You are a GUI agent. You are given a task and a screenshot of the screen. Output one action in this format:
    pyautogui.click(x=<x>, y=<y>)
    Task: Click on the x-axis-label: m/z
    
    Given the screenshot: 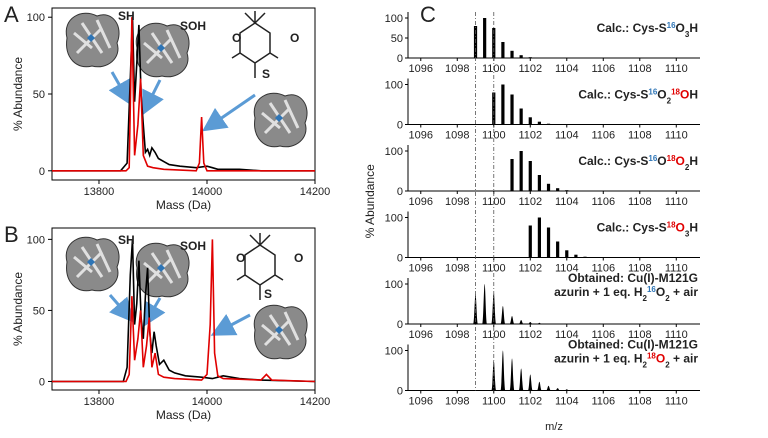 What is the action you would take?
    pyautogui.click(x=554, y=427)
    